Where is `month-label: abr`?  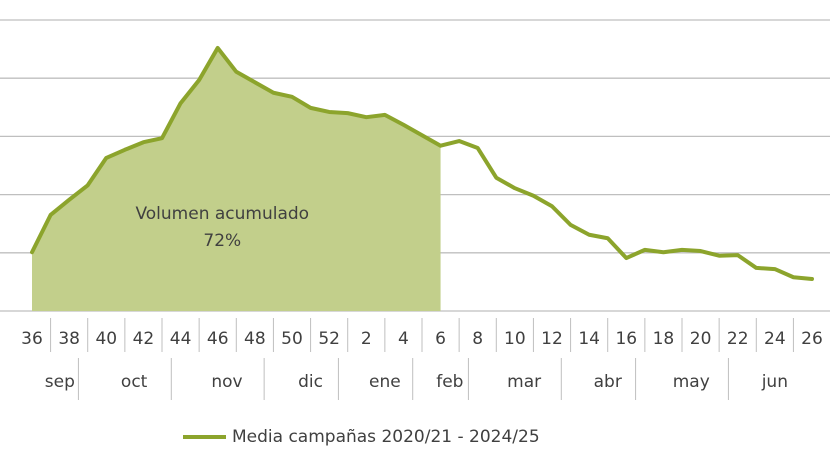 month-label: abr is located at coordinates (608, 382).